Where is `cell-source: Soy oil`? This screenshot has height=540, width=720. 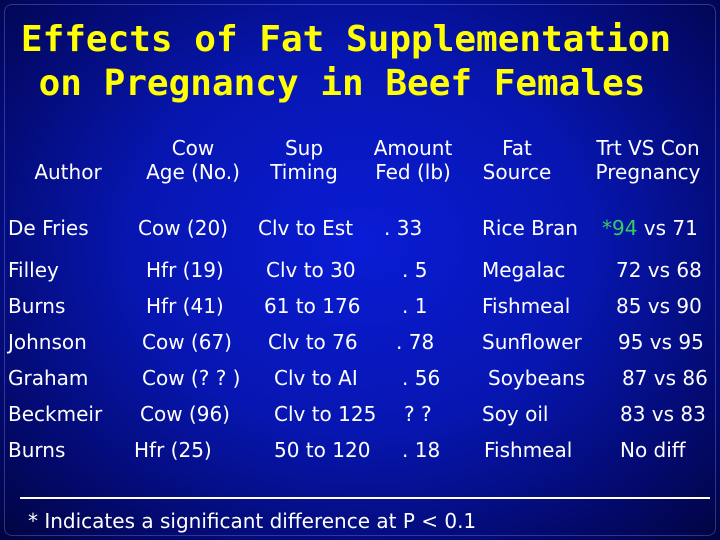
cell-source: Soy oil is located at coordinates (515, 414).